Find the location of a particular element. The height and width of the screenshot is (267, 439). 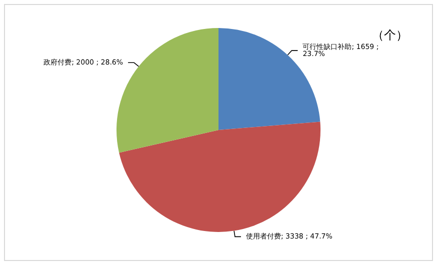

text: （个） is located at coordinates (390, 35).